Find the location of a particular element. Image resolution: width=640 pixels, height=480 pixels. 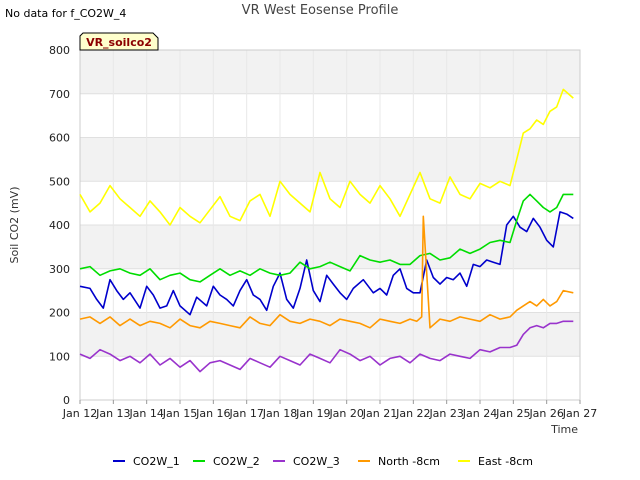

dataset-badge: VR_soilco2 is located at coordinates (119, 41).